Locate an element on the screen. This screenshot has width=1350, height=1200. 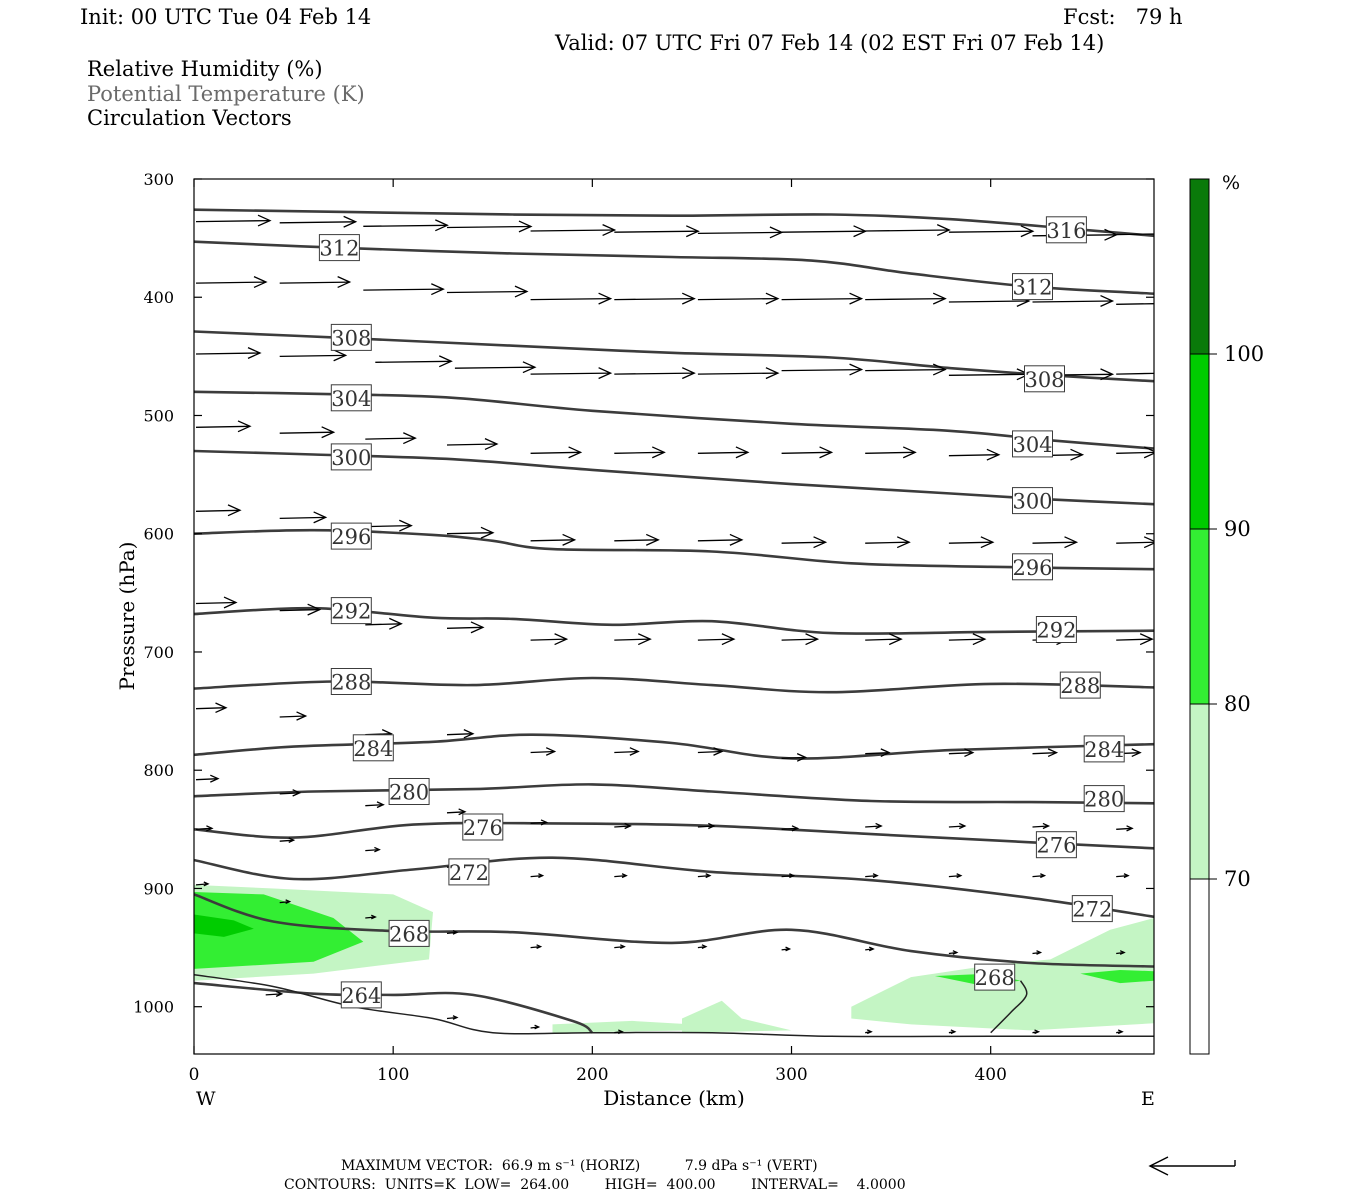
contour-label-300: 300 is located at coordinates (351, 457).